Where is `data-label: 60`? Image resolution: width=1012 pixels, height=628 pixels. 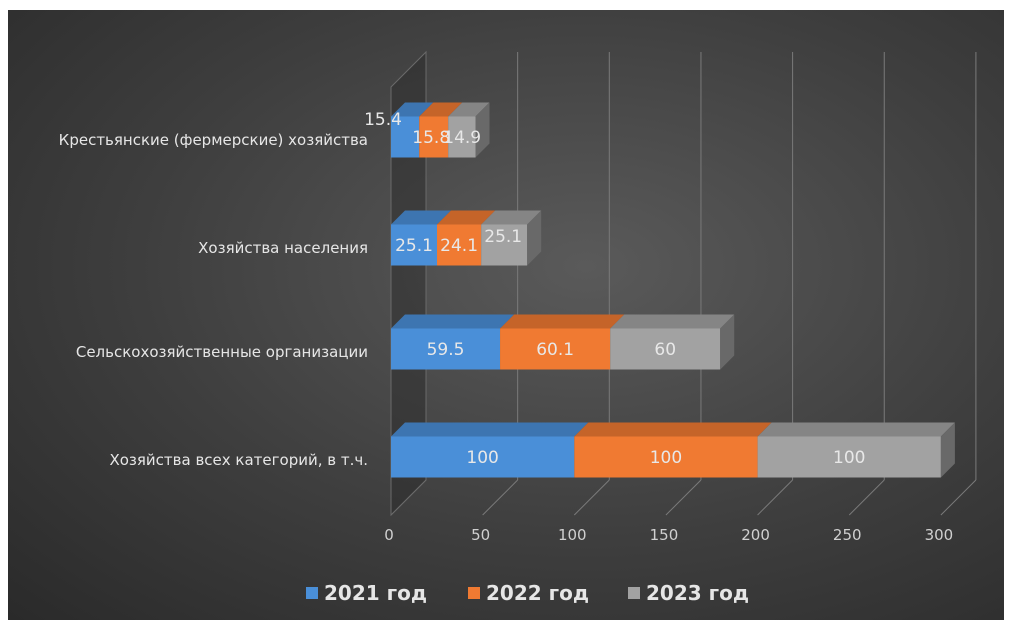
data-label: 60 is located at coordinates (665, 350).